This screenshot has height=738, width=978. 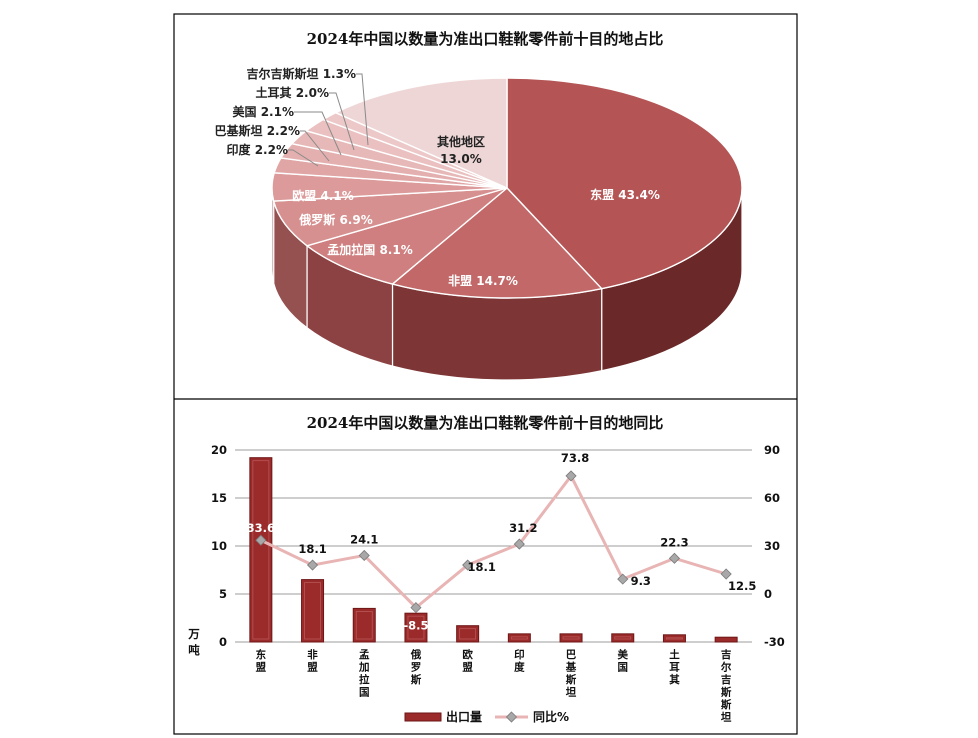 What do you see at coordinates (261, 528) in the screenshot?
I see `yoy-data-label-1: 33.6` at bounding box center [261, 528].